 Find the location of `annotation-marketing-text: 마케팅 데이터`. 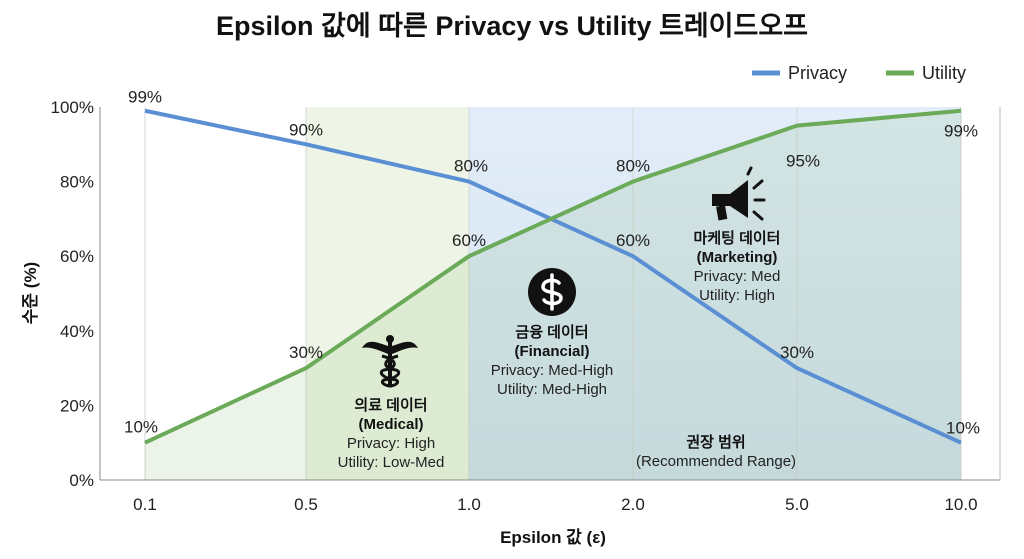

annotation-marketing-text: 마케팅 데이터 is located at coordinates (737, 238).